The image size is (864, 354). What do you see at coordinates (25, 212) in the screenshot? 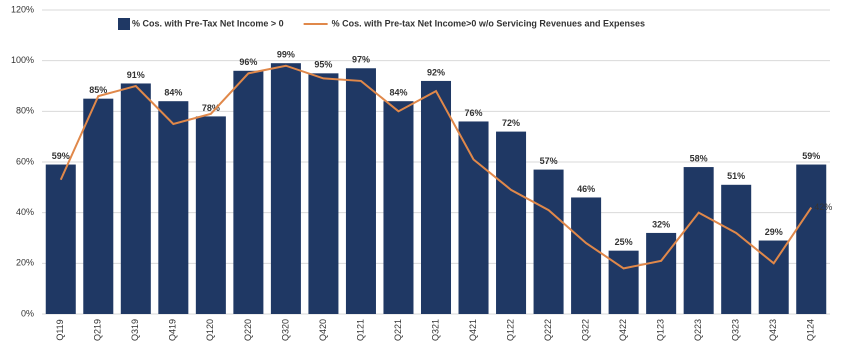
I see `y-tick-label: 40%` at bounding box center [25, 212].